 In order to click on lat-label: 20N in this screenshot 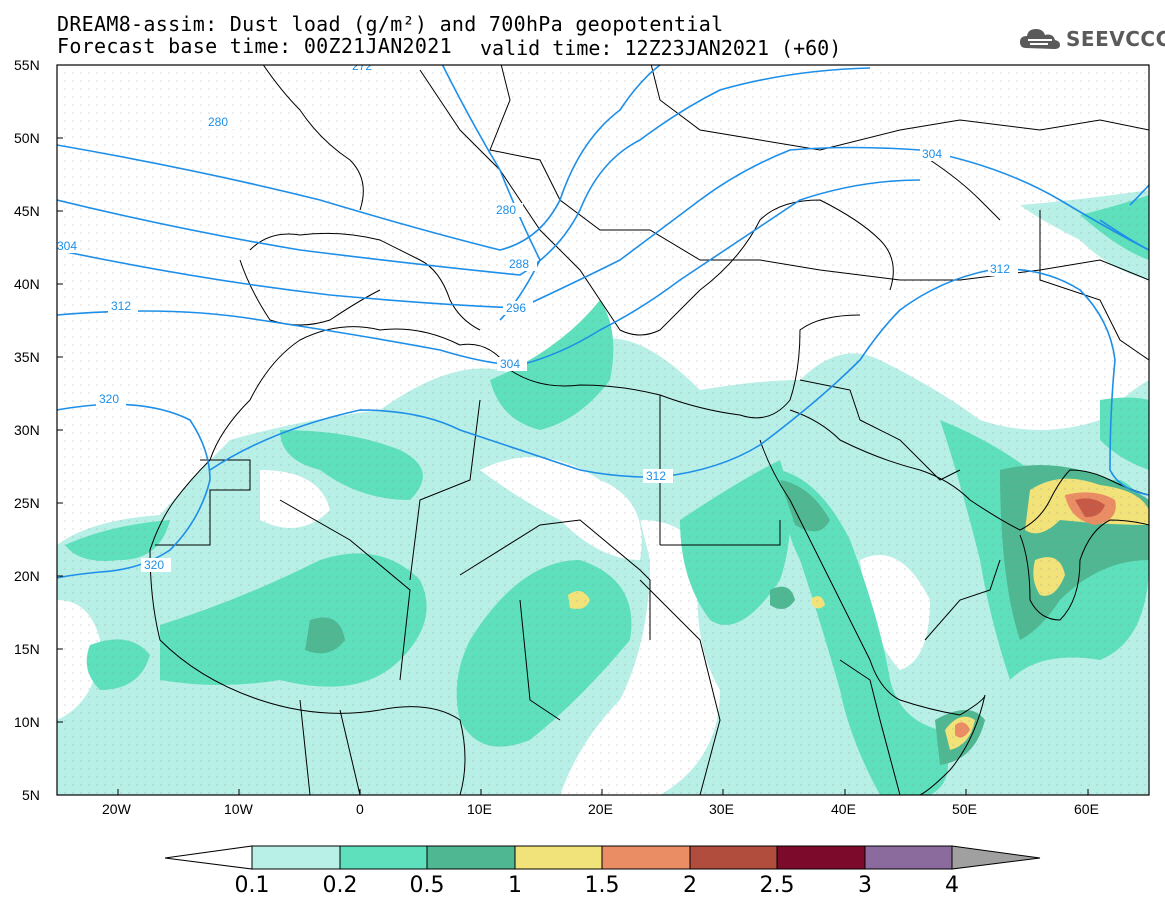, I will do `click(27, 576)`.